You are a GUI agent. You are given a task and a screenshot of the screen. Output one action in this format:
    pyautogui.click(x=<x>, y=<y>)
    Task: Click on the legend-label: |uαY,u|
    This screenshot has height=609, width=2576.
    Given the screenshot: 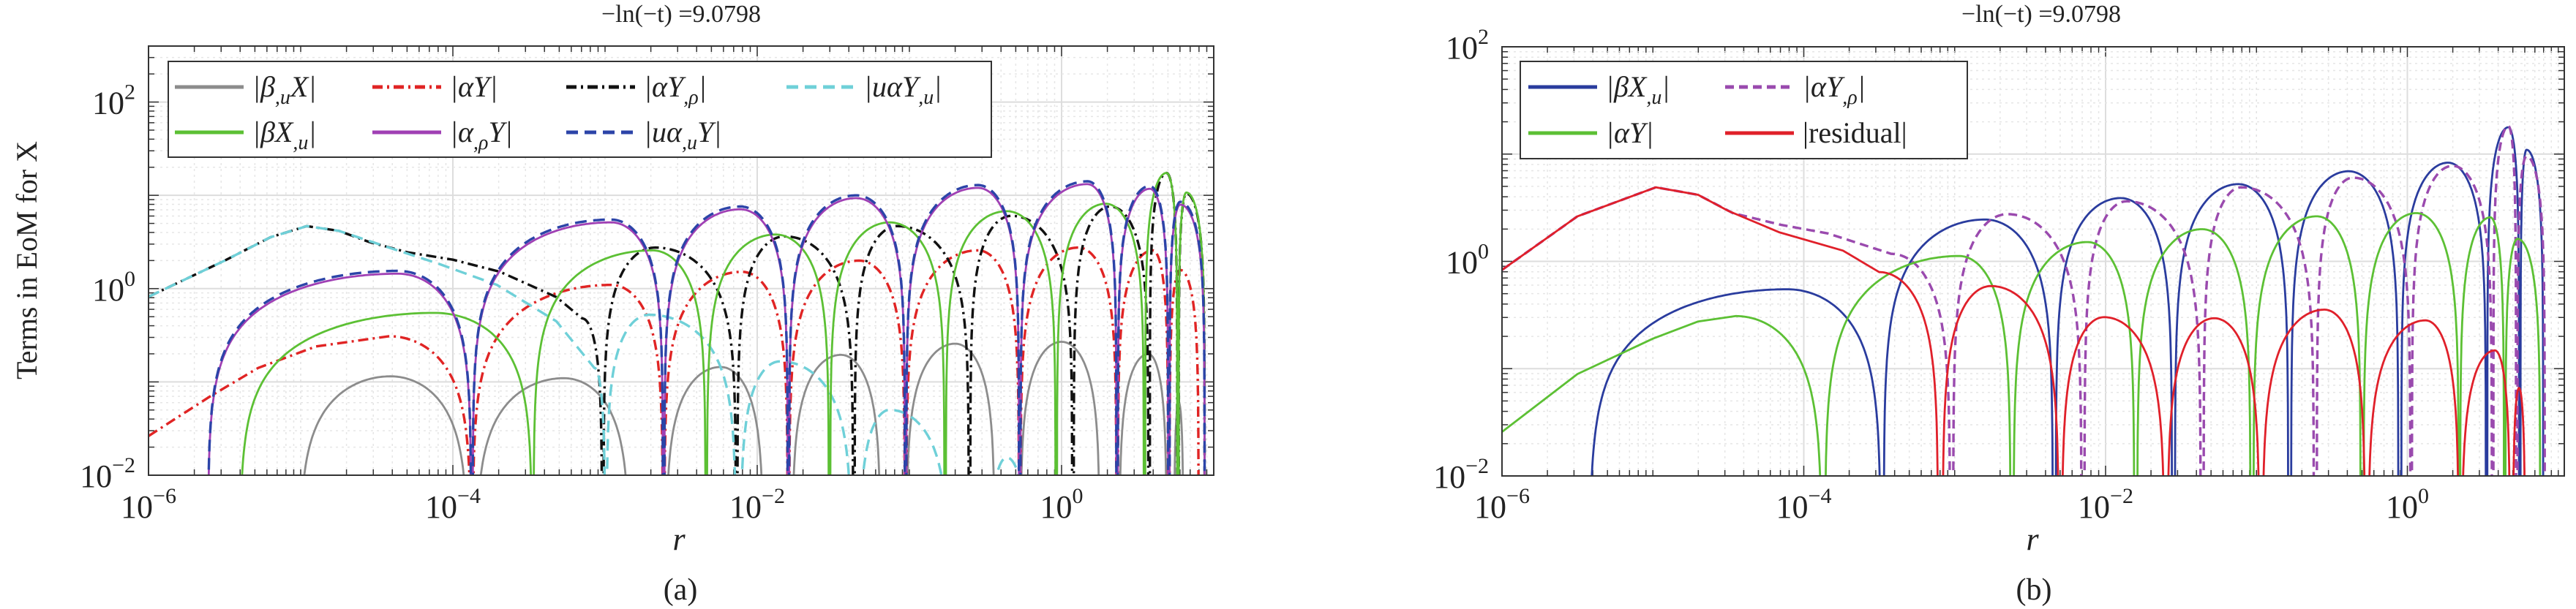 What is the action you would take?
    pyautogui.click(x=903, y=89)
    